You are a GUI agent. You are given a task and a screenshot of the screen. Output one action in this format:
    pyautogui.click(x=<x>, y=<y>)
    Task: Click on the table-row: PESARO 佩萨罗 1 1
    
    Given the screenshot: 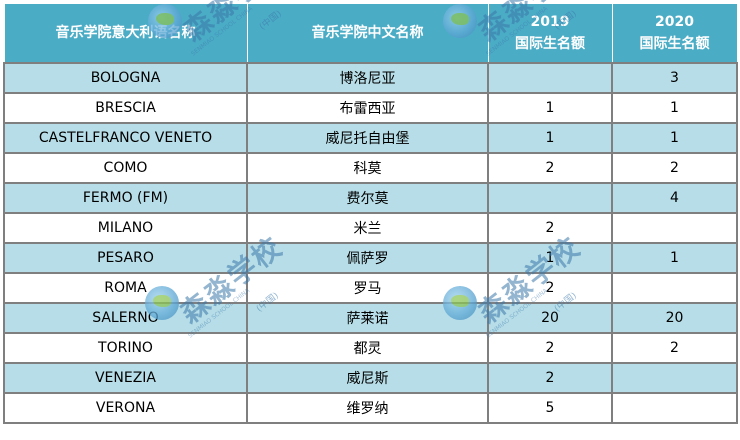 What is the action you would take?
    pyautogui.click(x=370, y=258)
    